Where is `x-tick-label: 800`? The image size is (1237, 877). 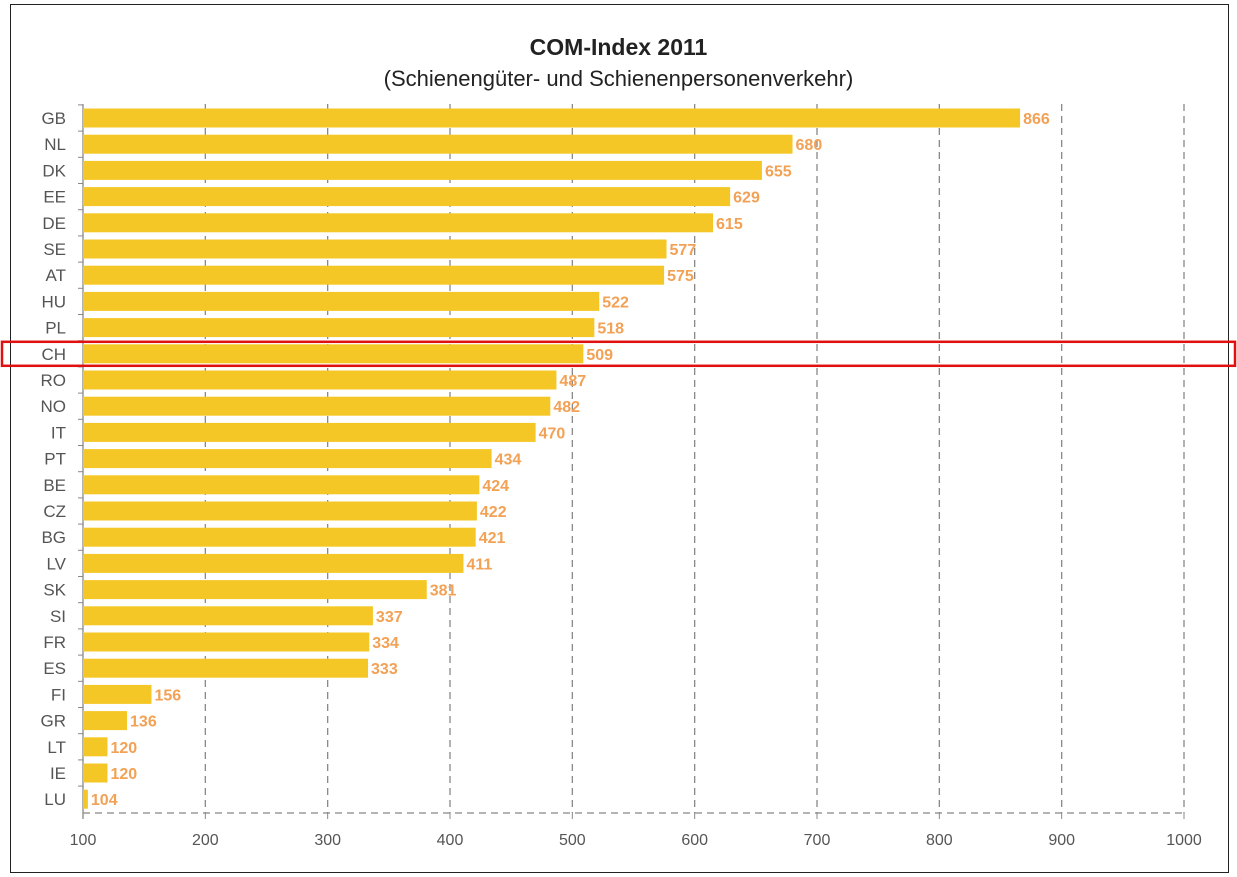
x-tick-label: 800 is located at coordinates (939, 840).